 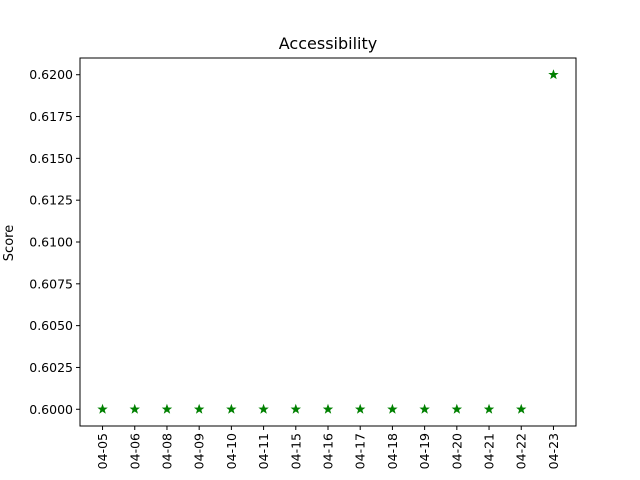 What do you see at coordinates (328, 43) in the screenshot?
I see `chart-title: Accessibility` at bounding box center [328, 43].